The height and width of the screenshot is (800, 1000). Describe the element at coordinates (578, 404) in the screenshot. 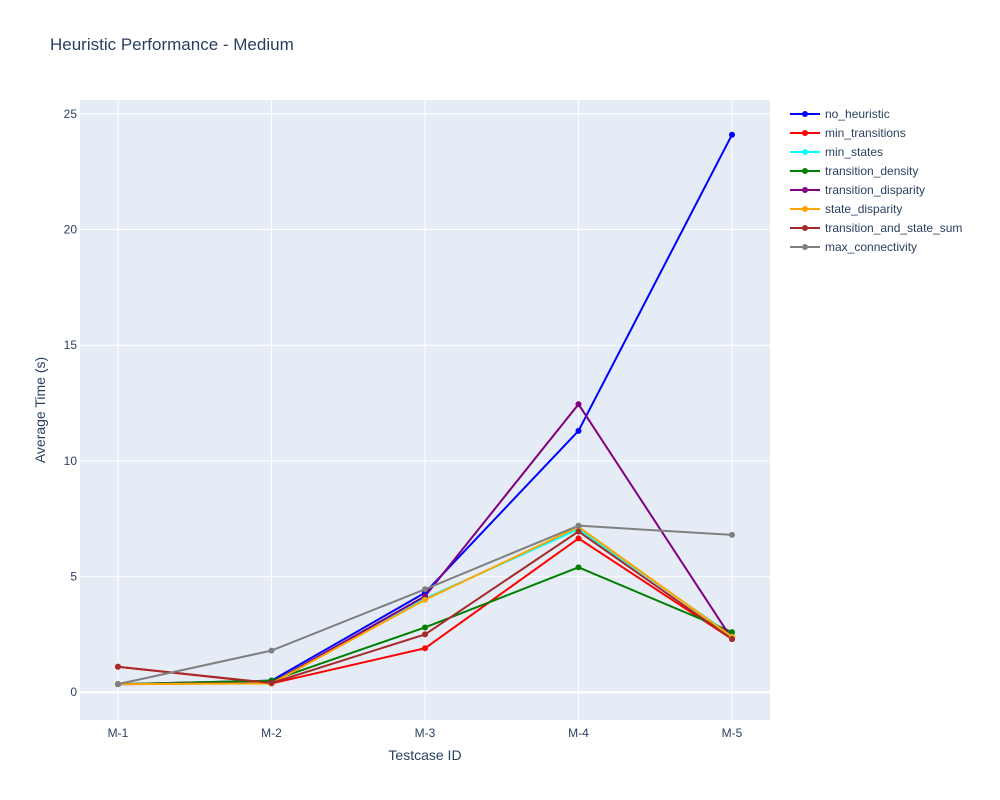

I see `data-point-transition_disparity` at that location.